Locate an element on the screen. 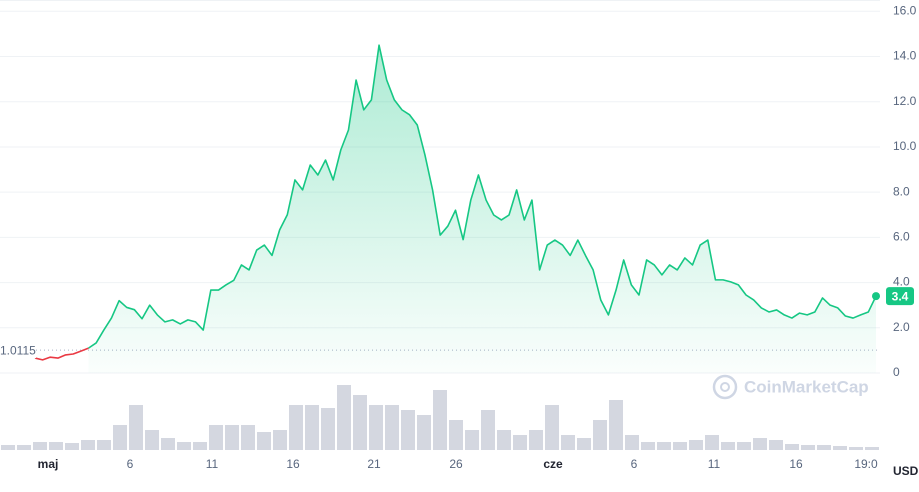 The width and height of the screenshot is (919, 492). watermark-logo is located at coordinates (725, 387).